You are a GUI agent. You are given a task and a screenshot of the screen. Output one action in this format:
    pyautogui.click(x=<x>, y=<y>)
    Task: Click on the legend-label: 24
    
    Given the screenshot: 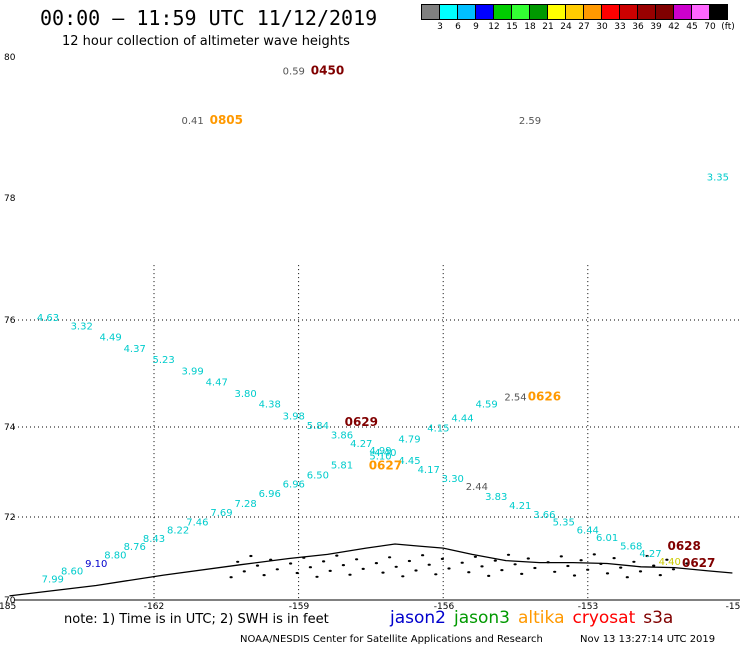 What is the action you would take?
    pyautogui.click(x=566, y=27)
    